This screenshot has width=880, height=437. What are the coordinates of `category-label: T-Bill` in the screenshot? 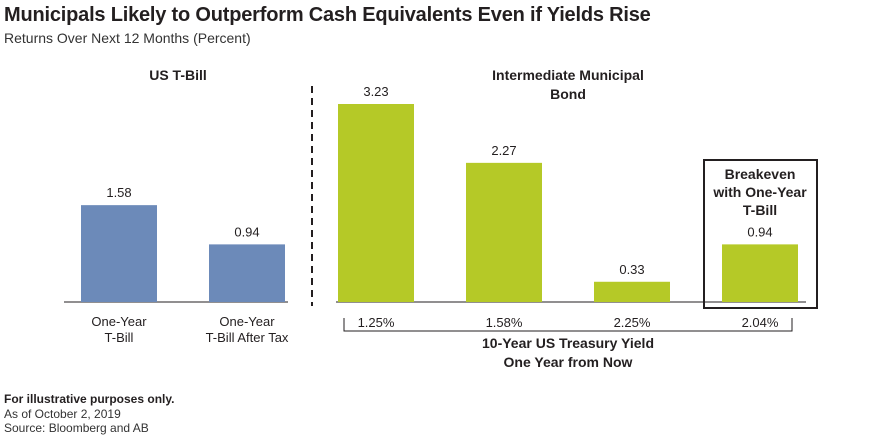 It's located at (119, 337).